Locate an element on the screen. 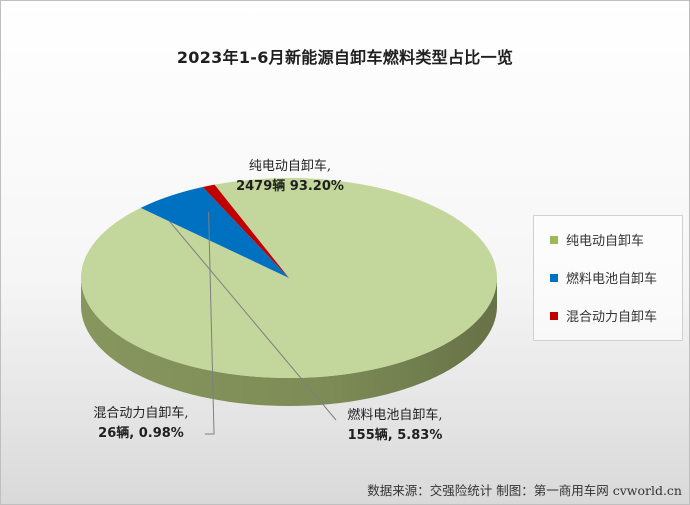 This screenshot has width=690, height=505. legend-item-hev: 混合动力自卸车 is located at coordinates (603, 315).